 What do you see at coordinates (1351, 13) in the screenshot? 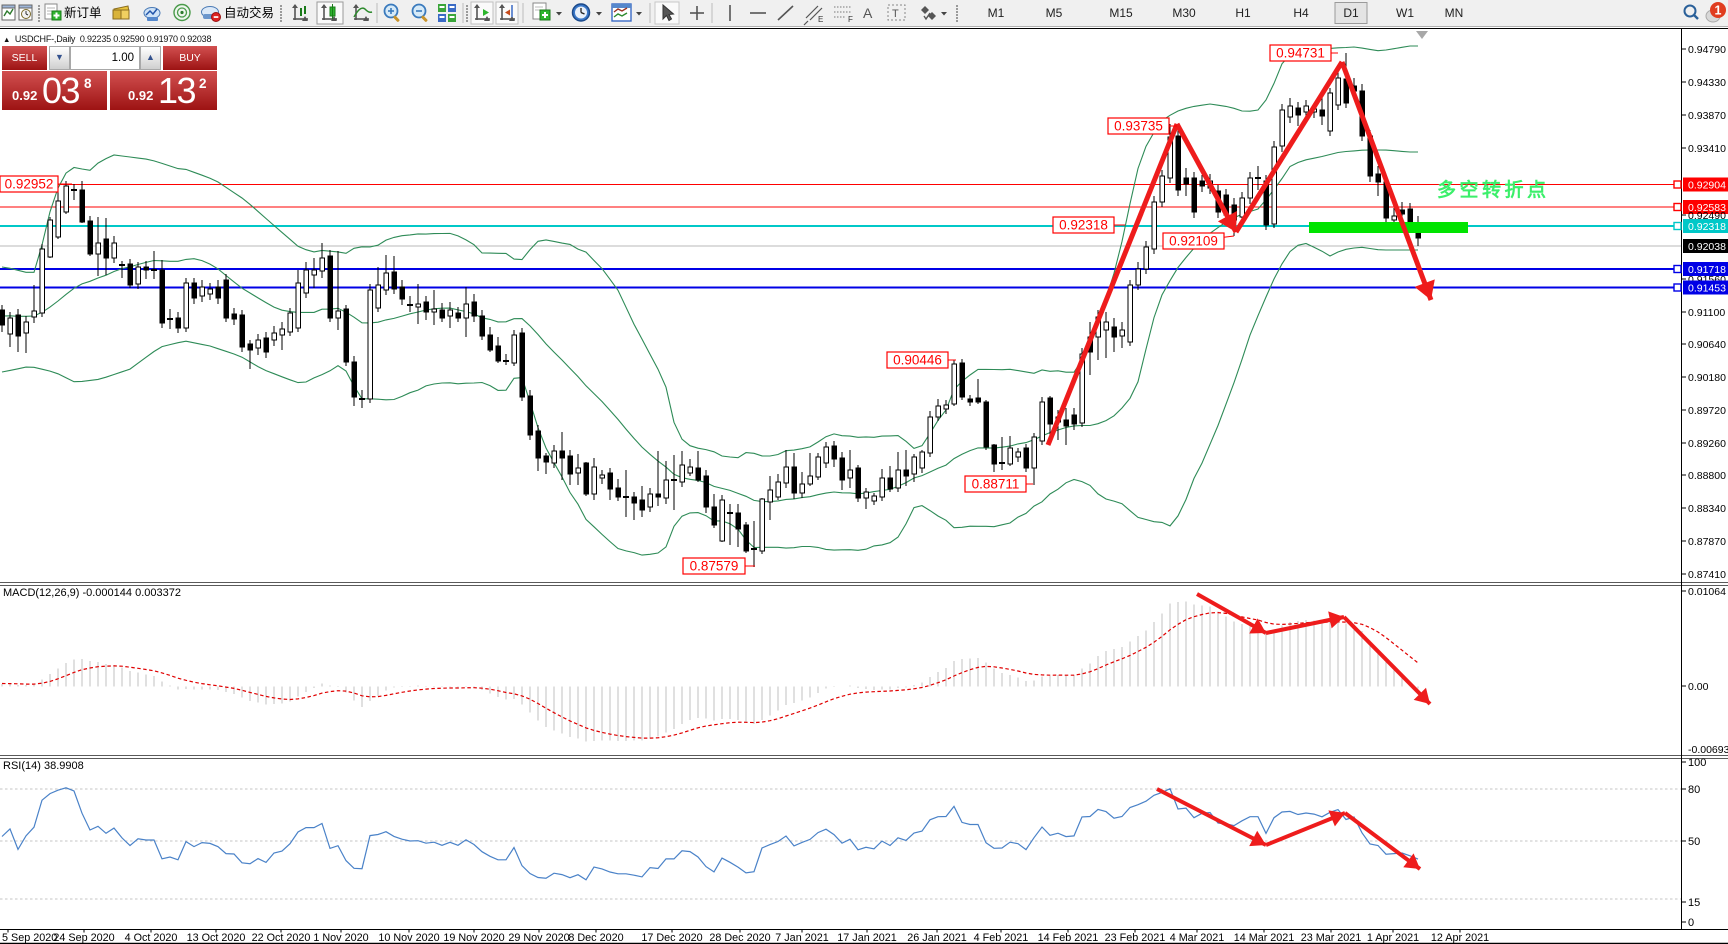
I see `svg-text: D1` at bounding box center [1351, 13].